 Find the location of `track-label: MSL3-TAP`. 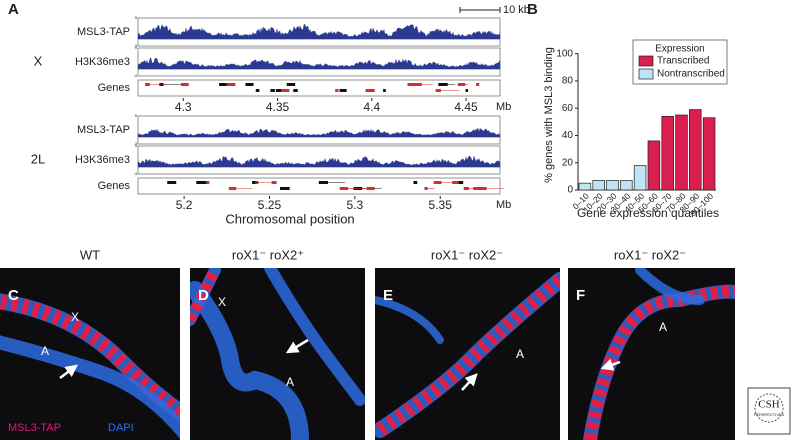

track-label: MSL3-TAP is located at coordinates (103, 130).